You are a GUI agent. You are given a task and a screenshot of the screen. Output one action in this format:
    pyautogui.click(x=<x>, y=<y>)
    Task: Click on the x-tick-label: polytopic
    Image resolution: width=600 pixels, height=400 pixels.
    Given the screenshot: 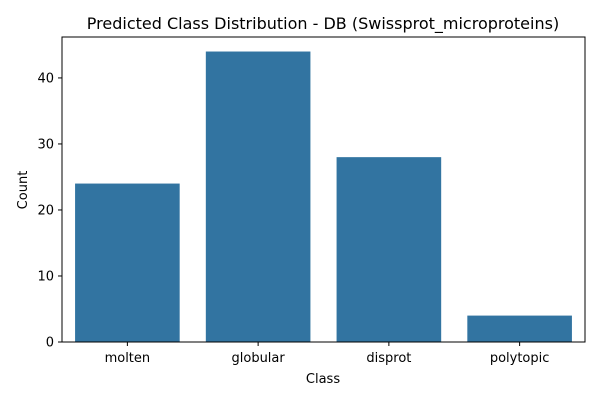 What is the action you would take?
    pyautogui.click(x=520, y=358)
    